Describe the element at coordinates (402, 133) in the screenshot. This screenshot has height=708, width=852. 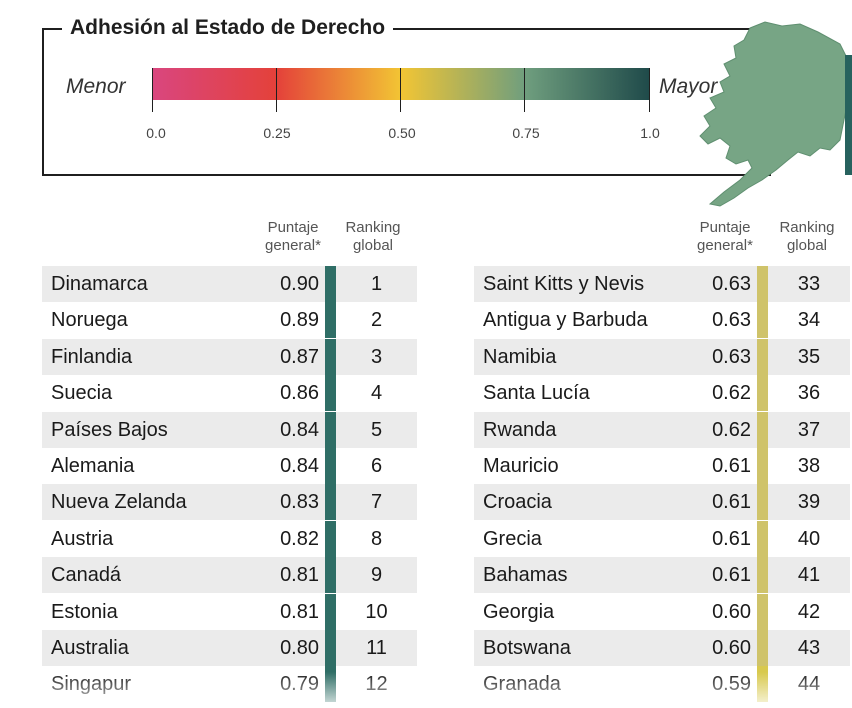
I see `legend-tick-label: 0.50` at that location.